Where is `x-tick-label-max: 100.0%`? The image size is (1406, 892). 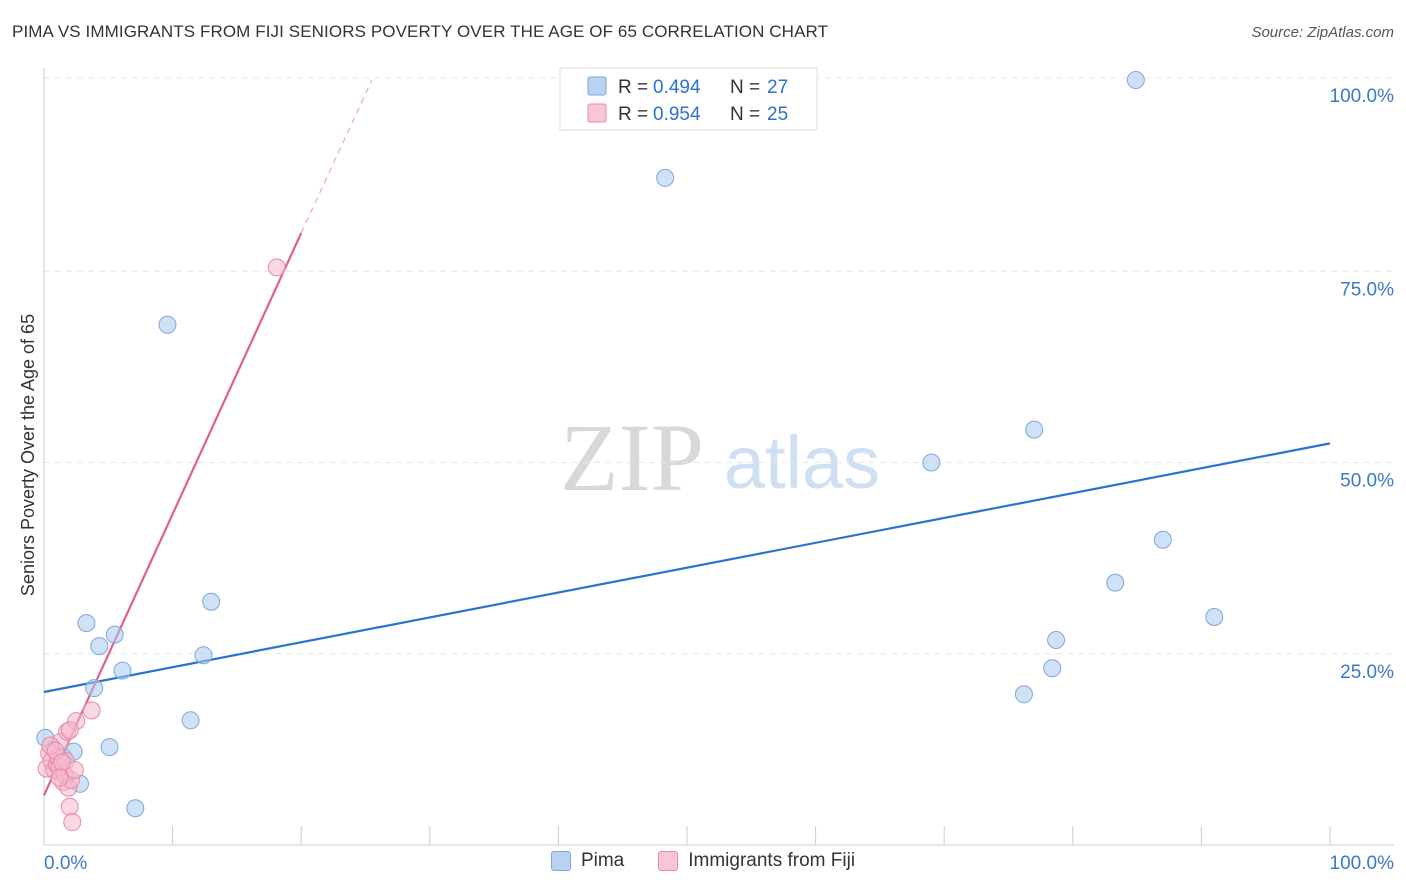
x-tick-label-max: 100.0% is located at coordinates (1362, 863).